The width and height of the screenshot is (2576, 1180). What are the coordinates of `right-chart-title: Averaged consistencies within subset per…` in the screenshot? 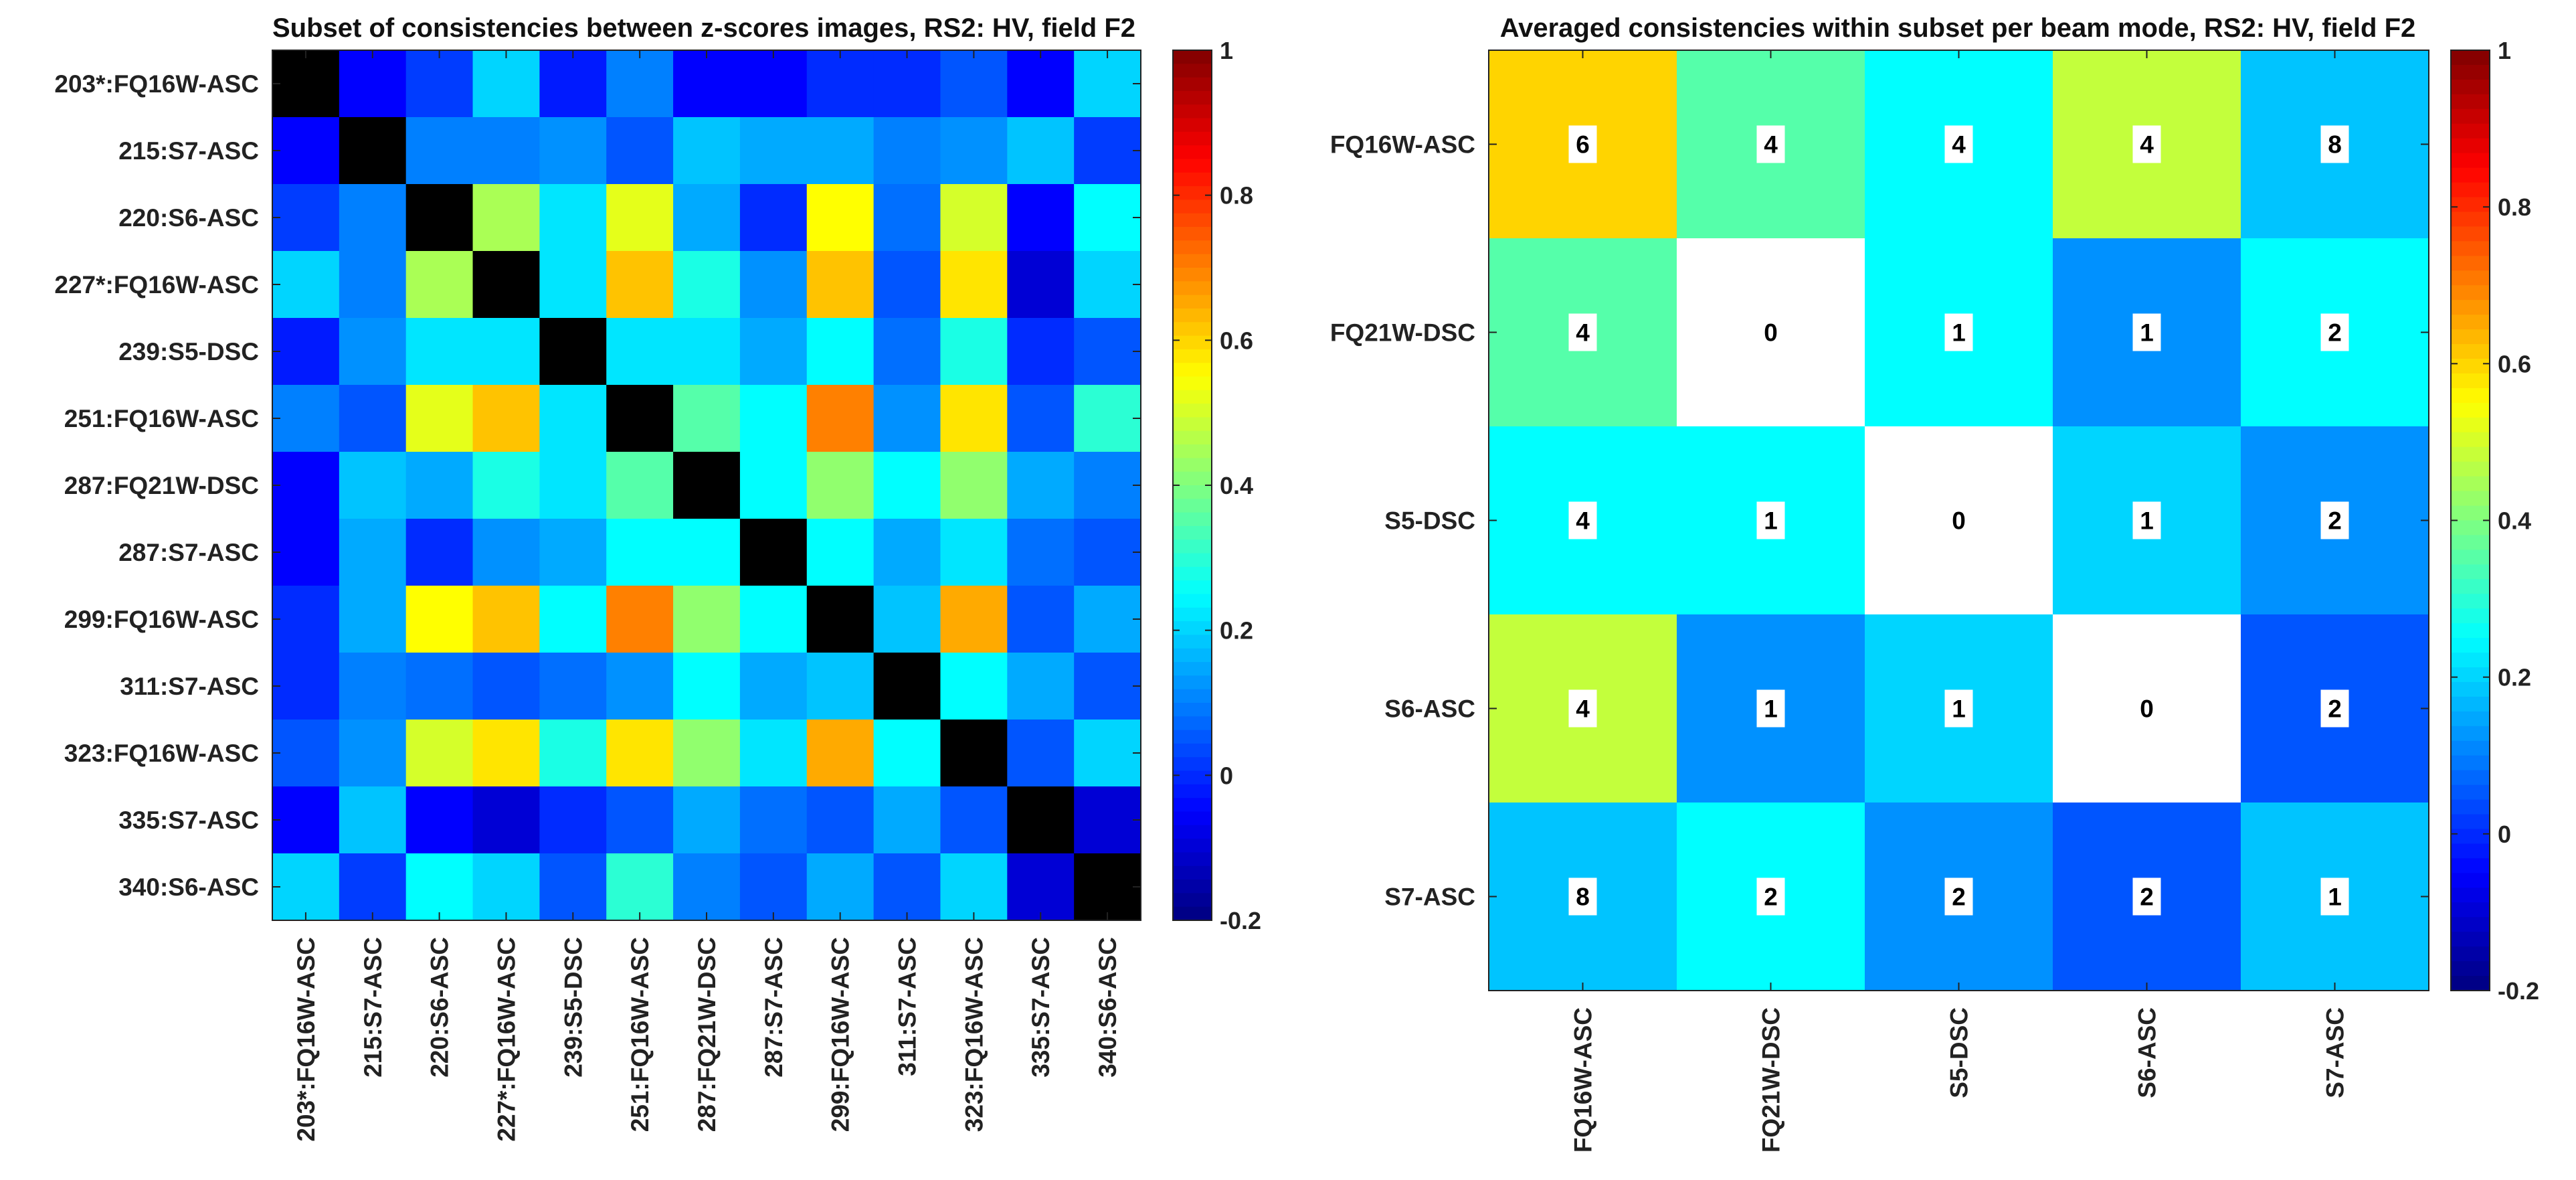 It's located at (1958, 28).